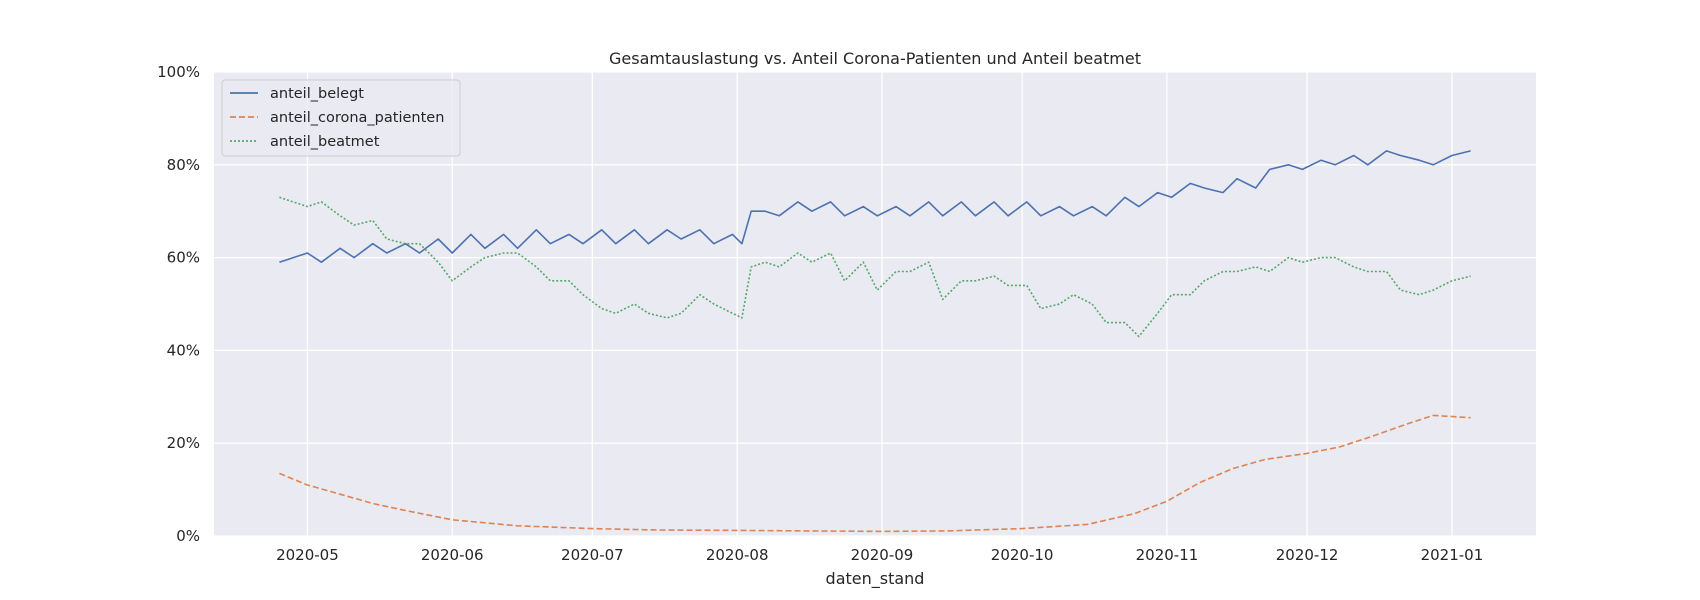 The image size is (1700, 600). I want to click on series-line-anteil-belegt, so click(875, 207).